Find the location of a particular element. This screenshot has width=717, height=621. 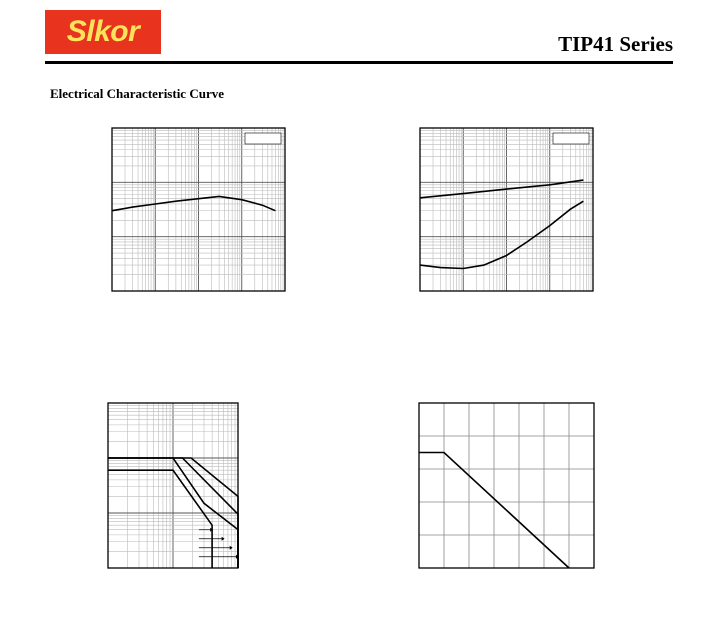

logo-text: Slkor is located at coordinates (103, 31).